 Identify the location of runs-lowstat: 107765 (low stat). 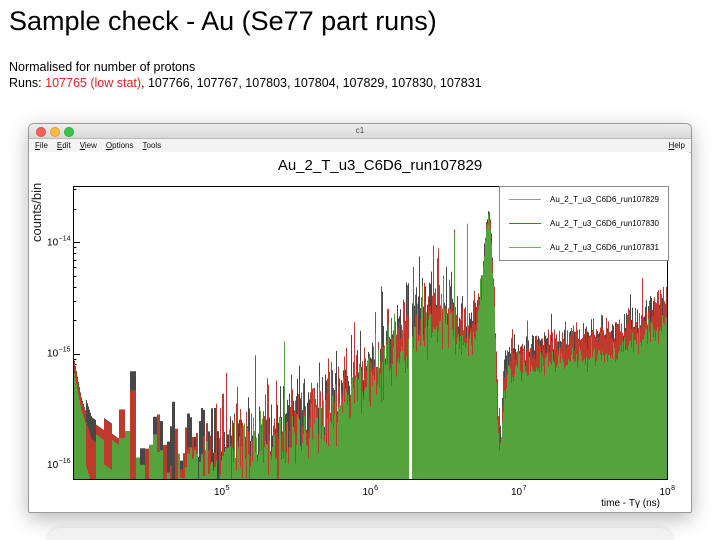
(93, 83).